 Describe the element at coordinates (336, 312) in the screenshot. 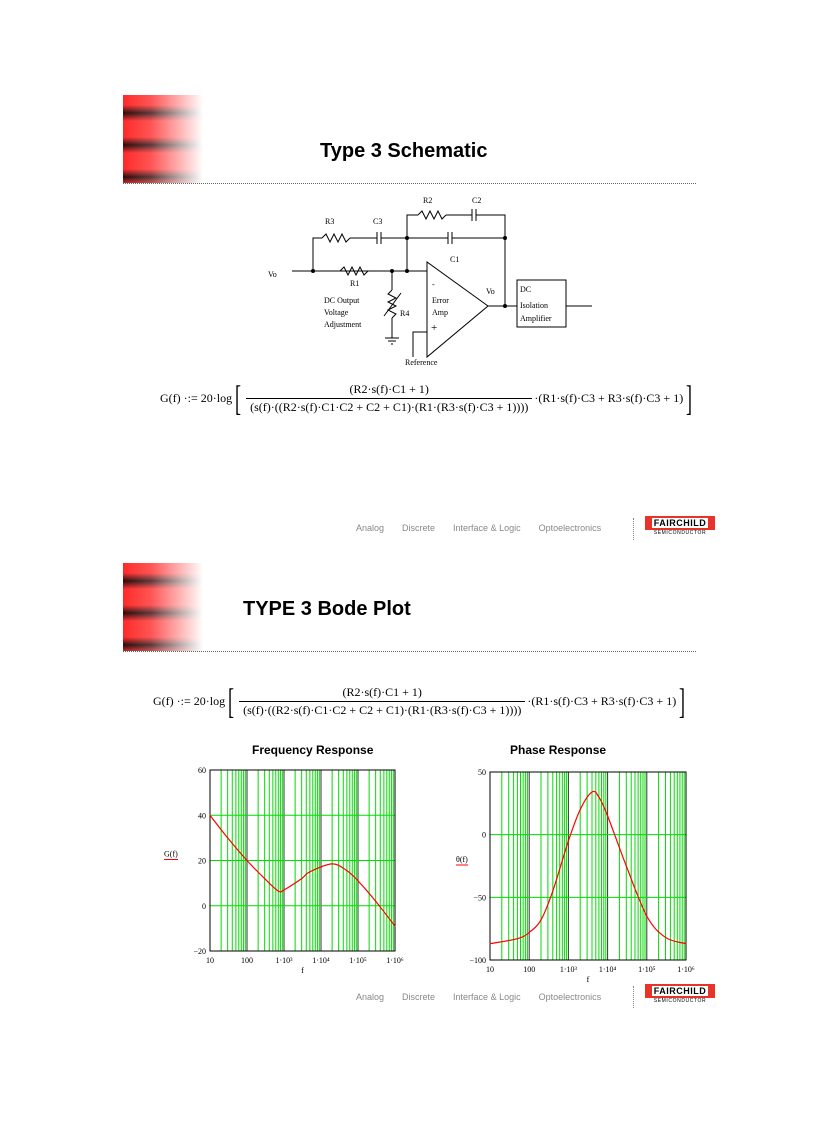

I see `label-adjust: Voltage` at that location.